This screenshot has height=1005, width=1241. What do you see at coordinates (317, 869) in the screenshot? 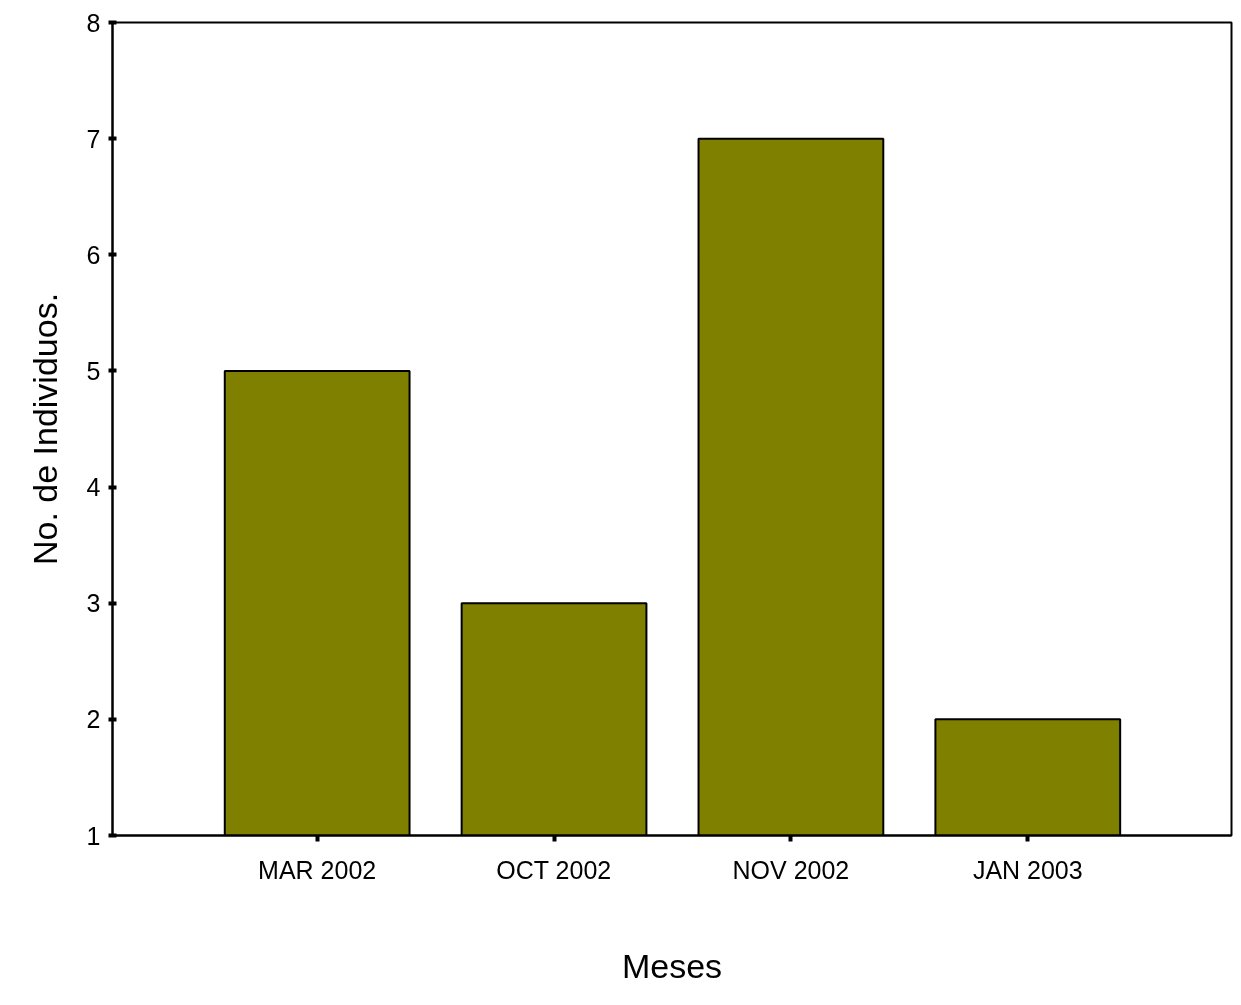
I see `x-tick-label: MAR 2002` at bounding box center [317, 869].